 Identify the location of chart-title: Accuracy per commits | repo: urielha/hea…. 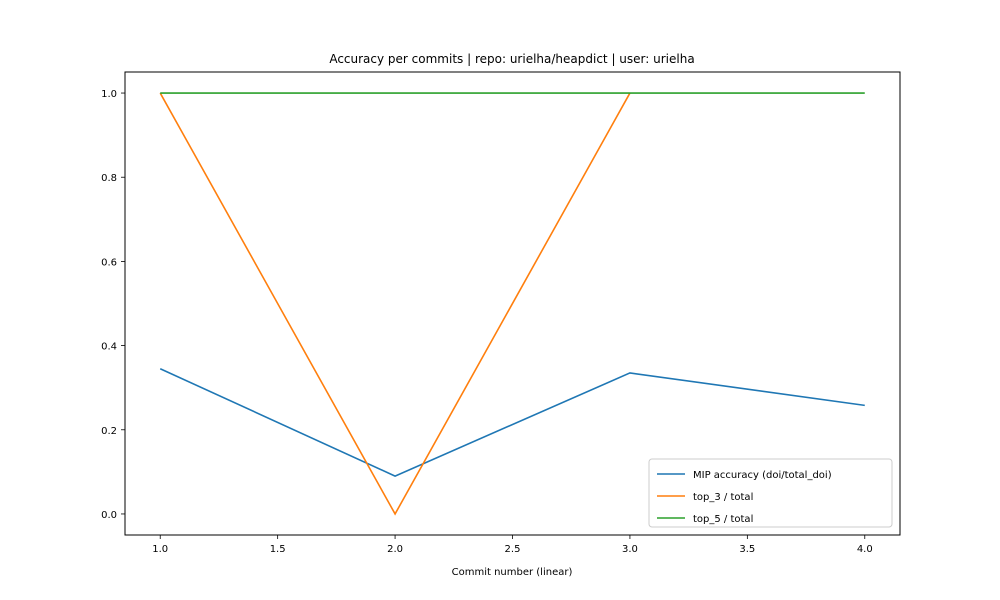
(511, 59).